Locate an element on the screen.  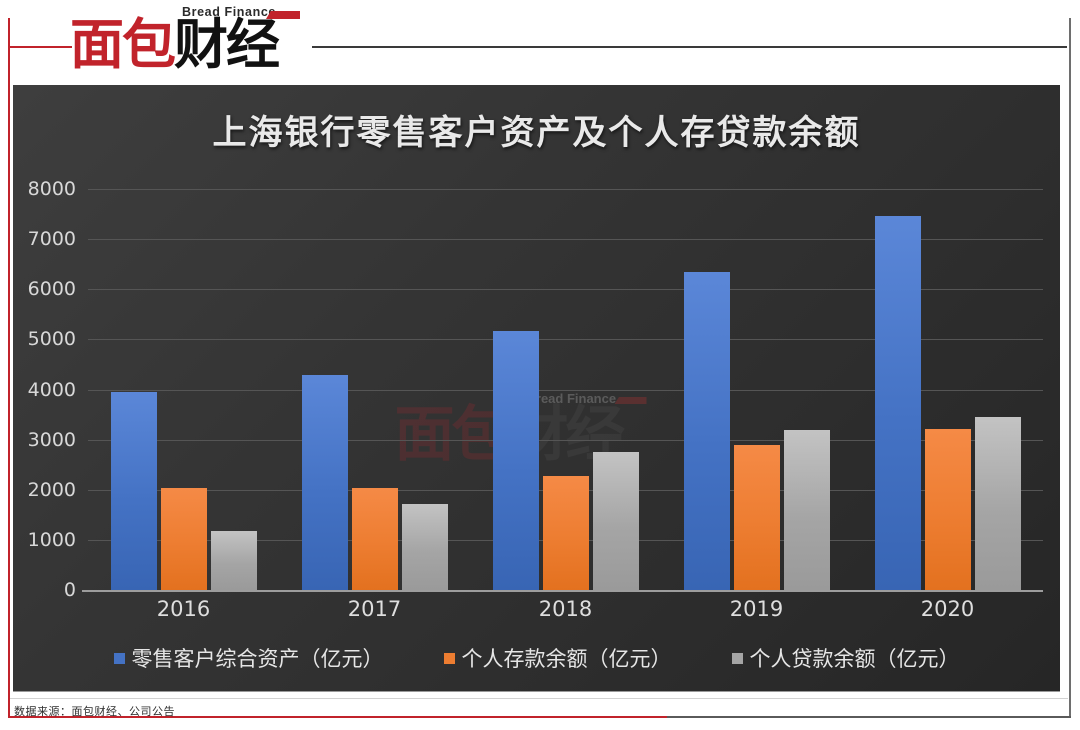
x-axis-labels: 2016 2017 2018 2019 2020 is located at coordinates (565, 609).